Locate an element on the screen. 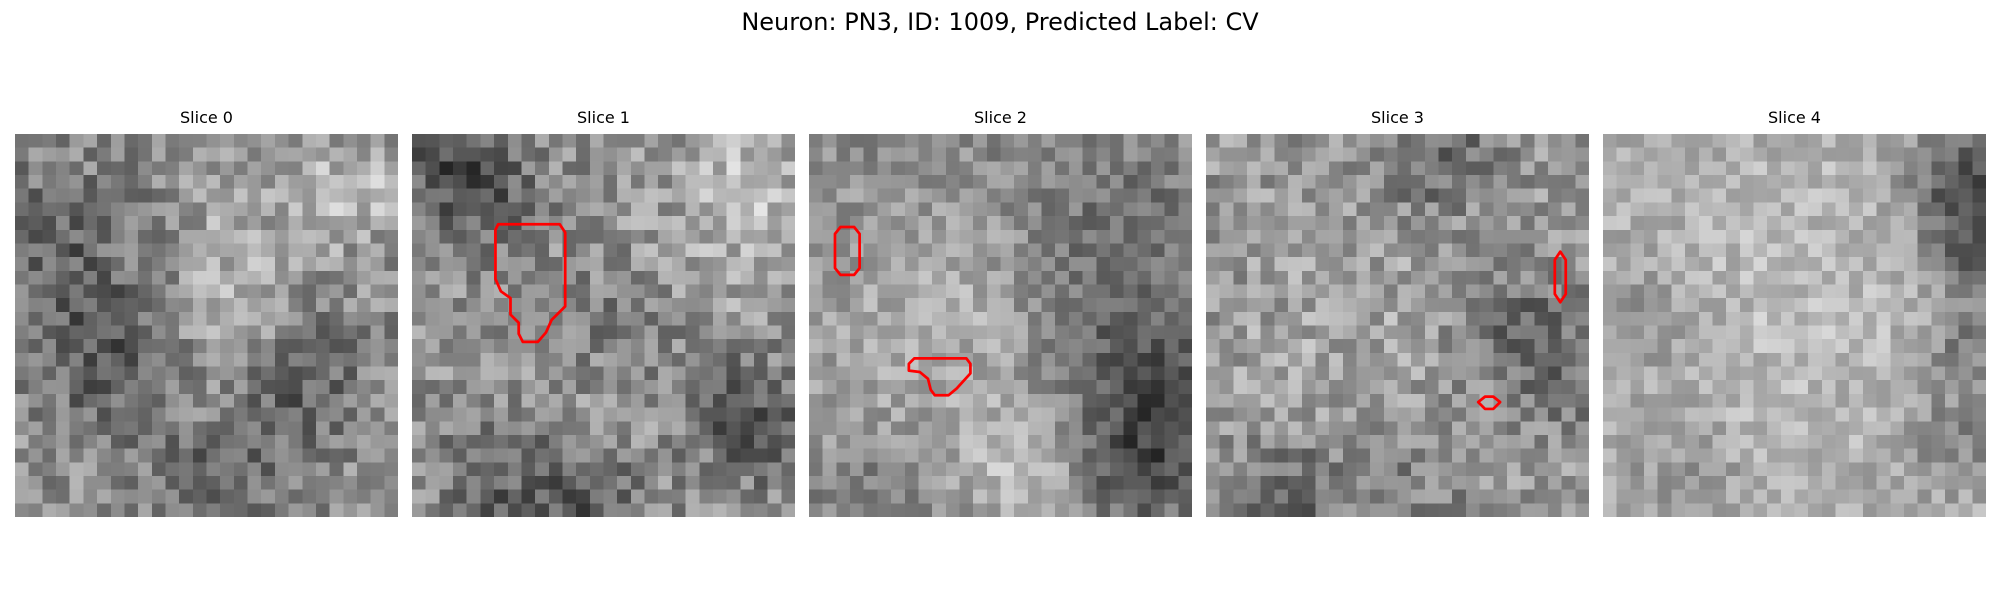 The height and width of the screenshot is (600, 2000). slice-title: Slice 0 is located at coordinates (206, 117).